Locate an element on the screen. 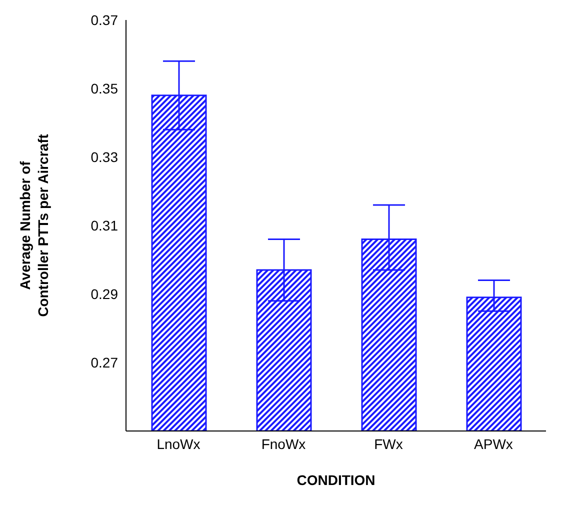 The width and height of the screenshot is (566, 508). x-tick-label: FnoWx is located at coordinates (283, 444).